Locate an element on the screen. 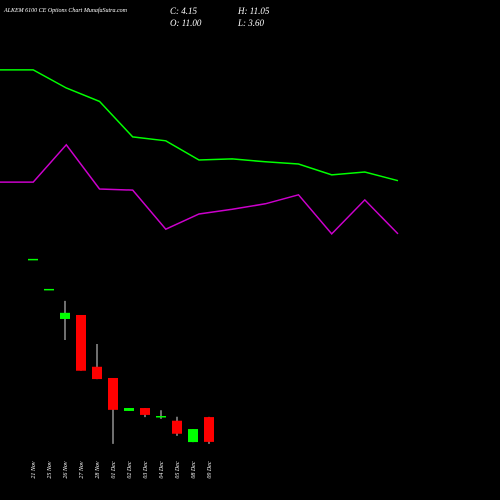 The height and width of the screenshot is (500, 500). x-tick-label: 28 Nov is located at coordinates (98, 470).